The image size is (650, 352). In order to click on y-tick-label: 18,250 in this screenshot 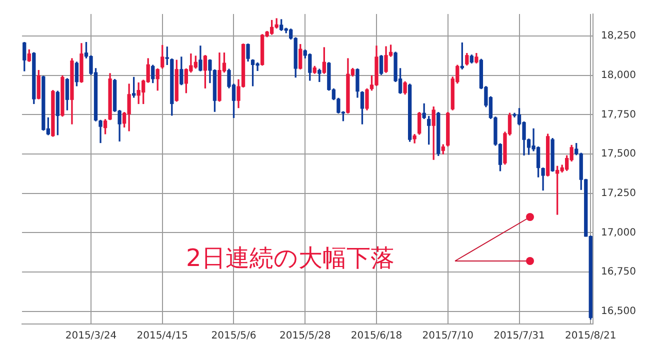, I will do `click(618, 36)`.